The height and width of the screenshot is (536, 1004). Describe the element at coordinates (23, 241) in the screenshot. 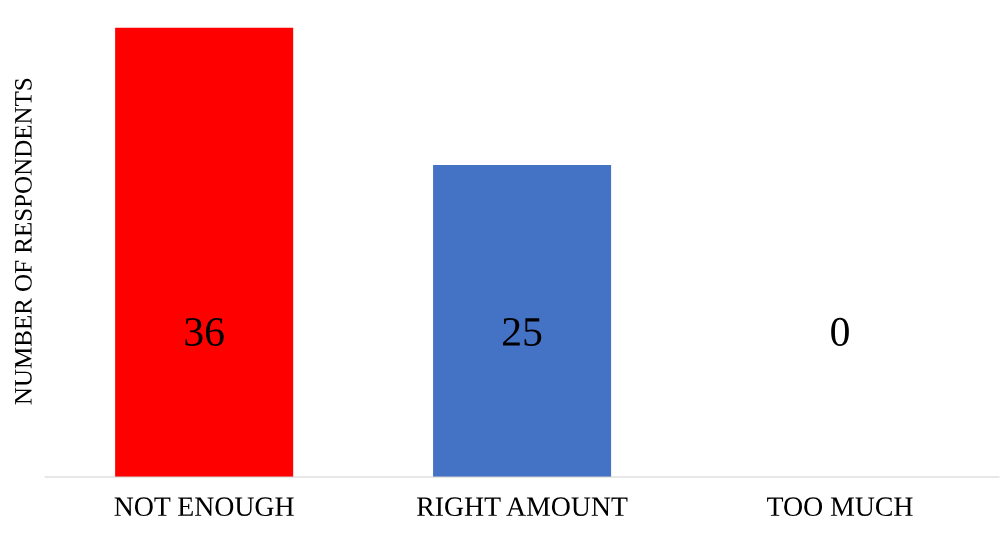

I see `y-axis-title: NUMBER OF RESPONDENTS` at that location.